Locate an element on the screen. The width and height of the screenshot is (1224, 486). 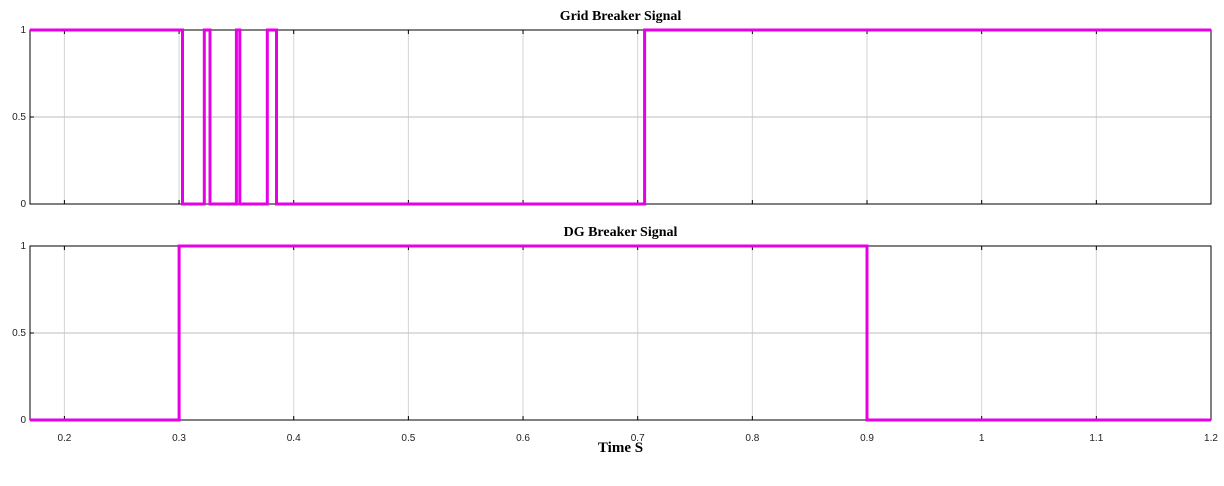
chart-title: DG Breaker Signal is located at coordinates (621, 232).